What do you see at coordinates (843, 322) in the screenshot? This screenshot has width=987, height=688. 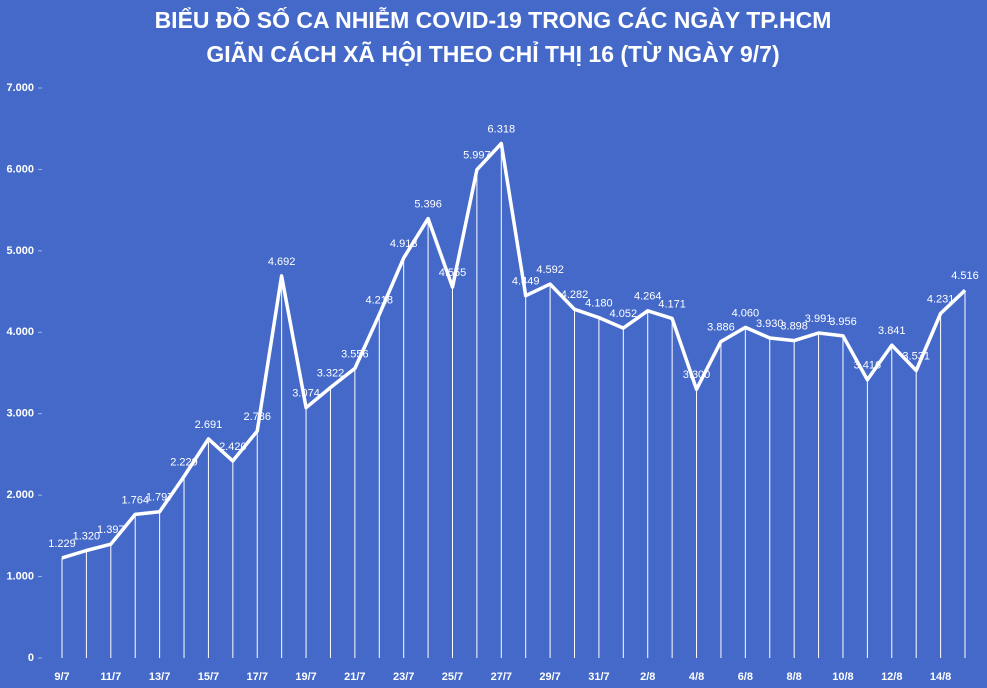 I see `value-label: 3.956` at bounding box center [843, 322].